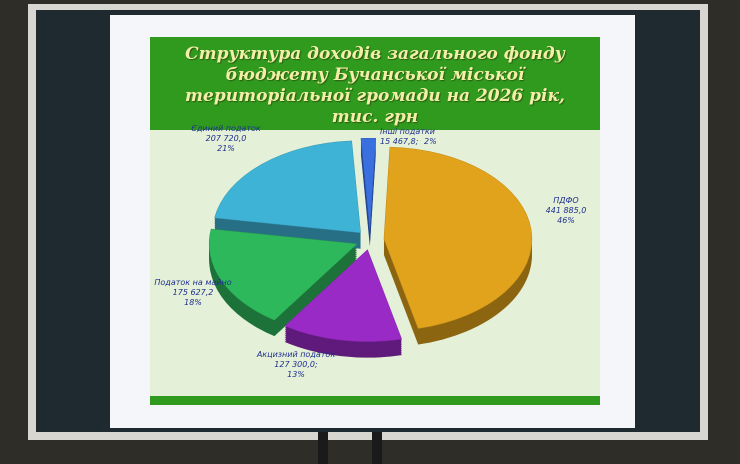  I want to click on value-label: 127 300,0;, so click(296, 364).